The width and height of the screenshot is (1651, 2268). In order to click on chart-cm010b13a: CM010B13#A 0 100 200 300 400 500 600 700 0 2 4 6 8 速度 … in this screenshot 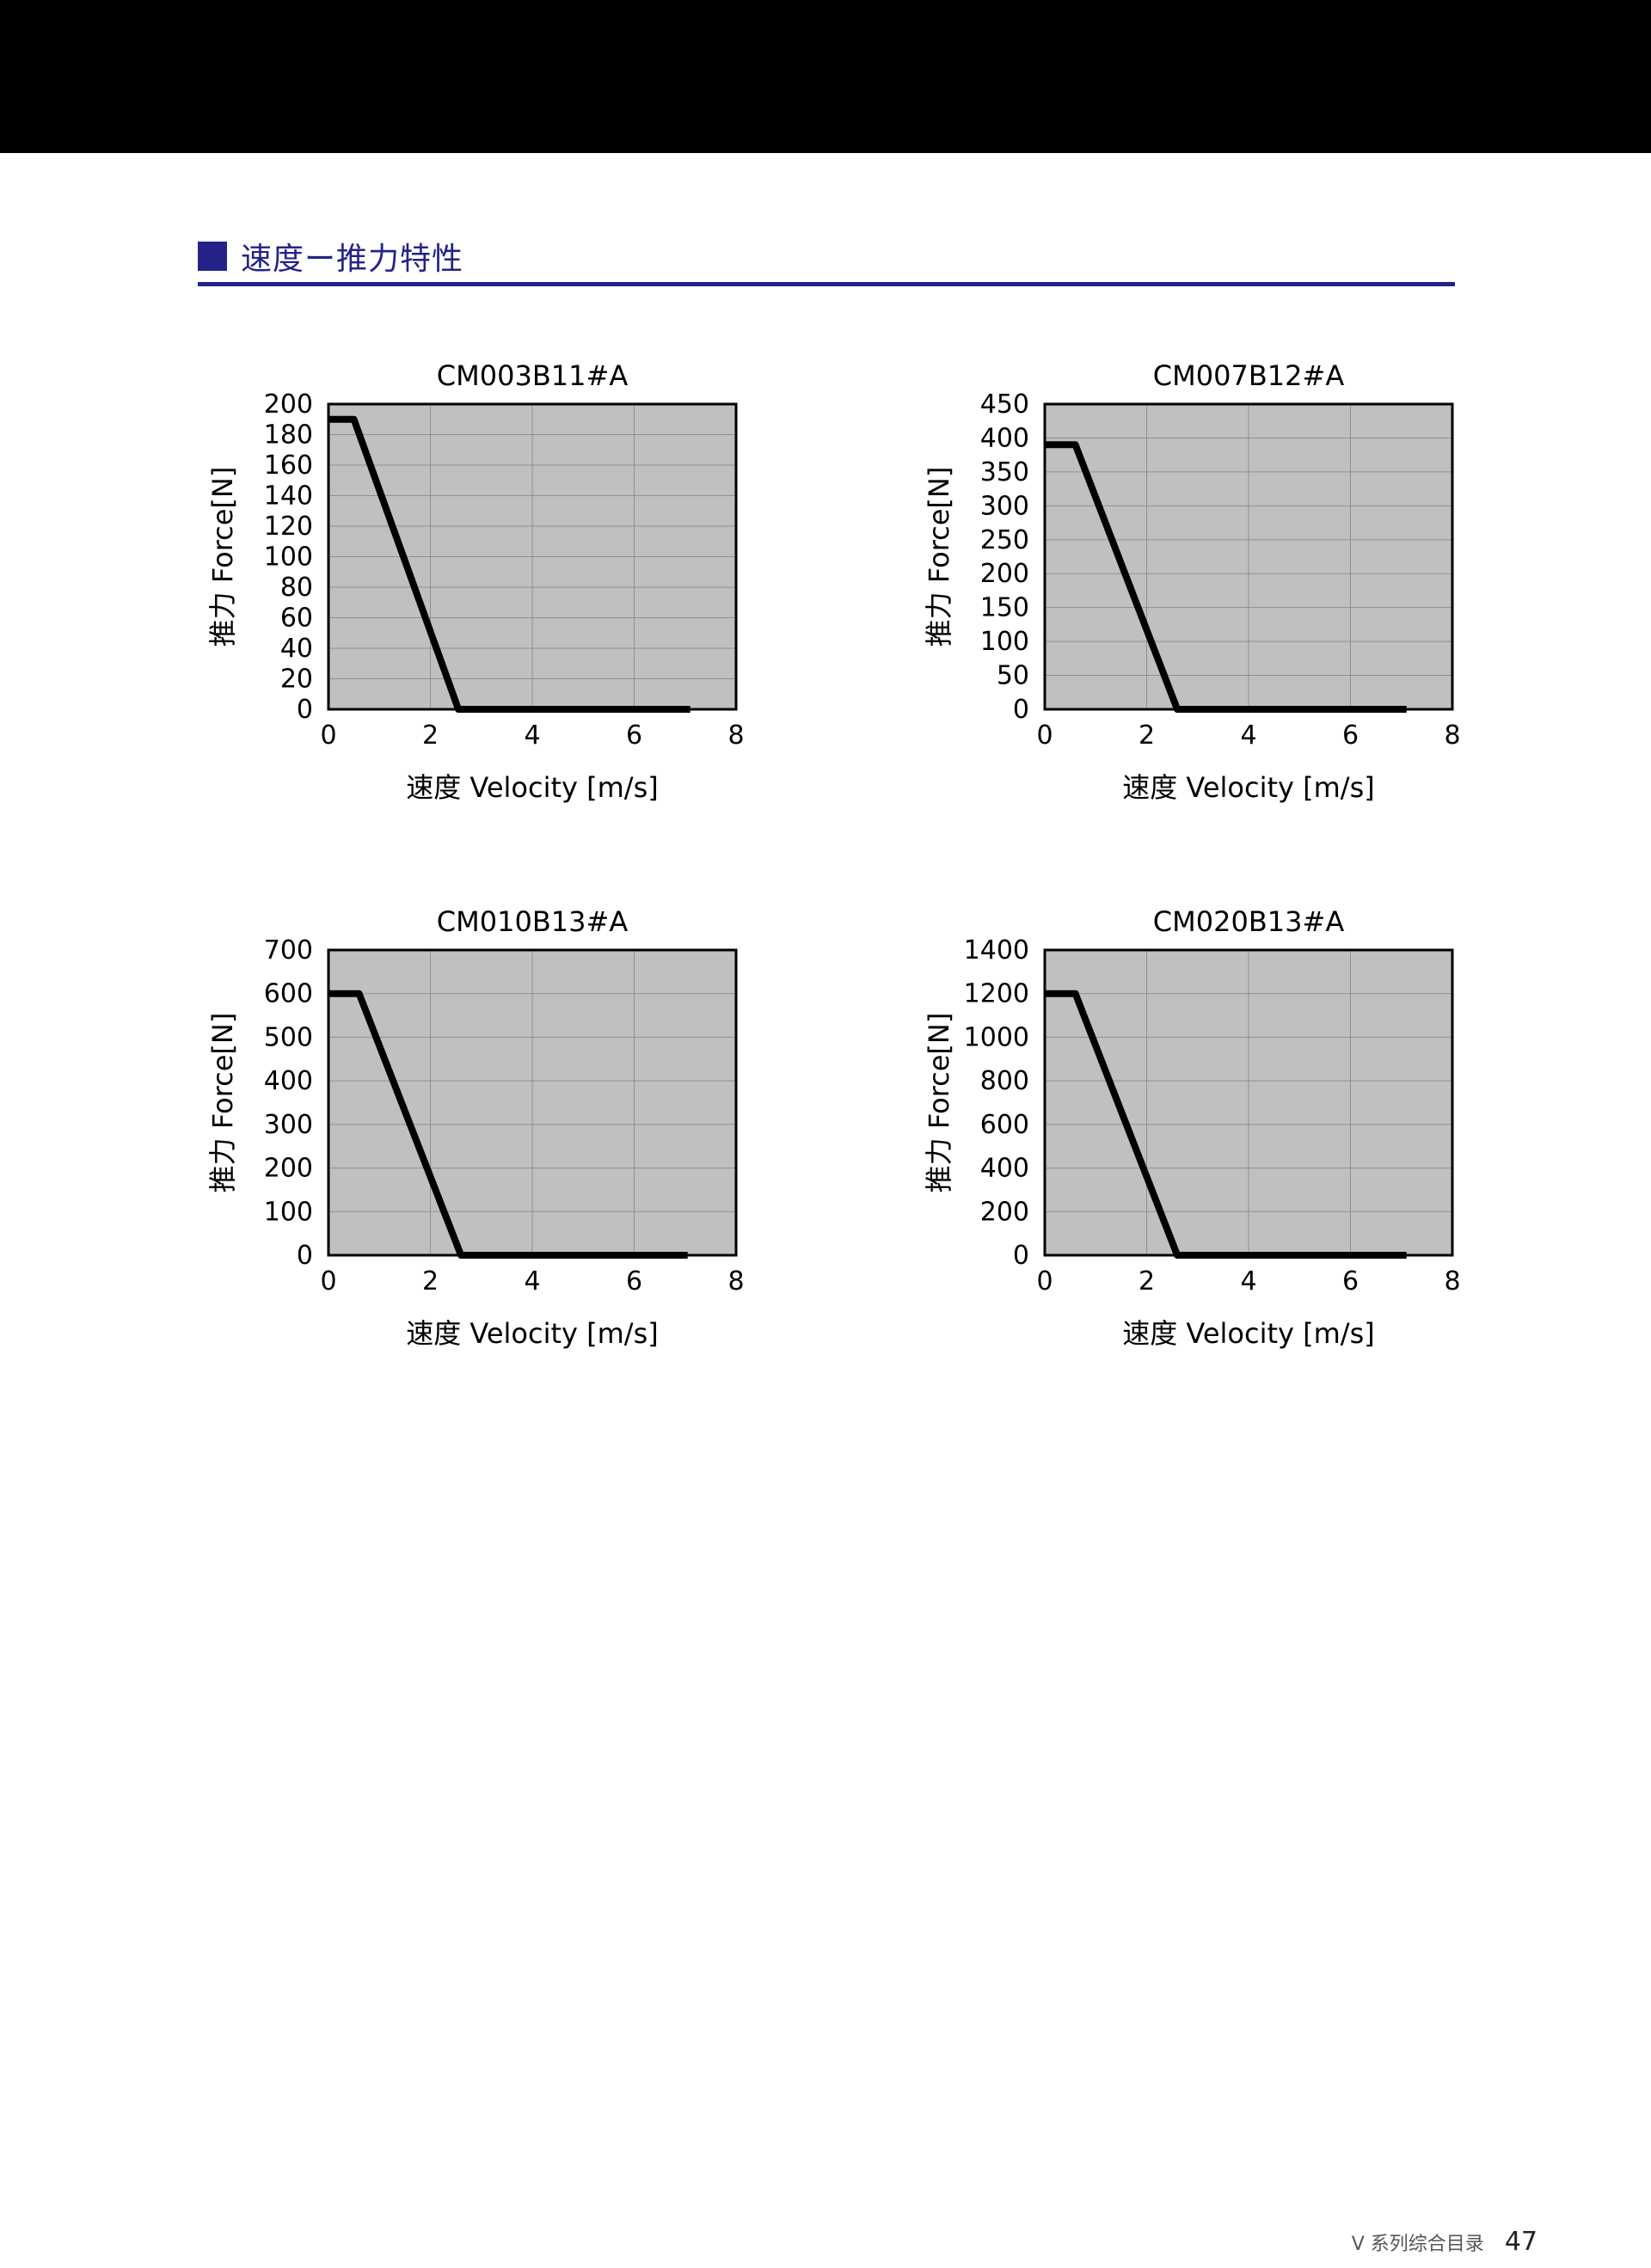, I will do `click(481, 1135)`.